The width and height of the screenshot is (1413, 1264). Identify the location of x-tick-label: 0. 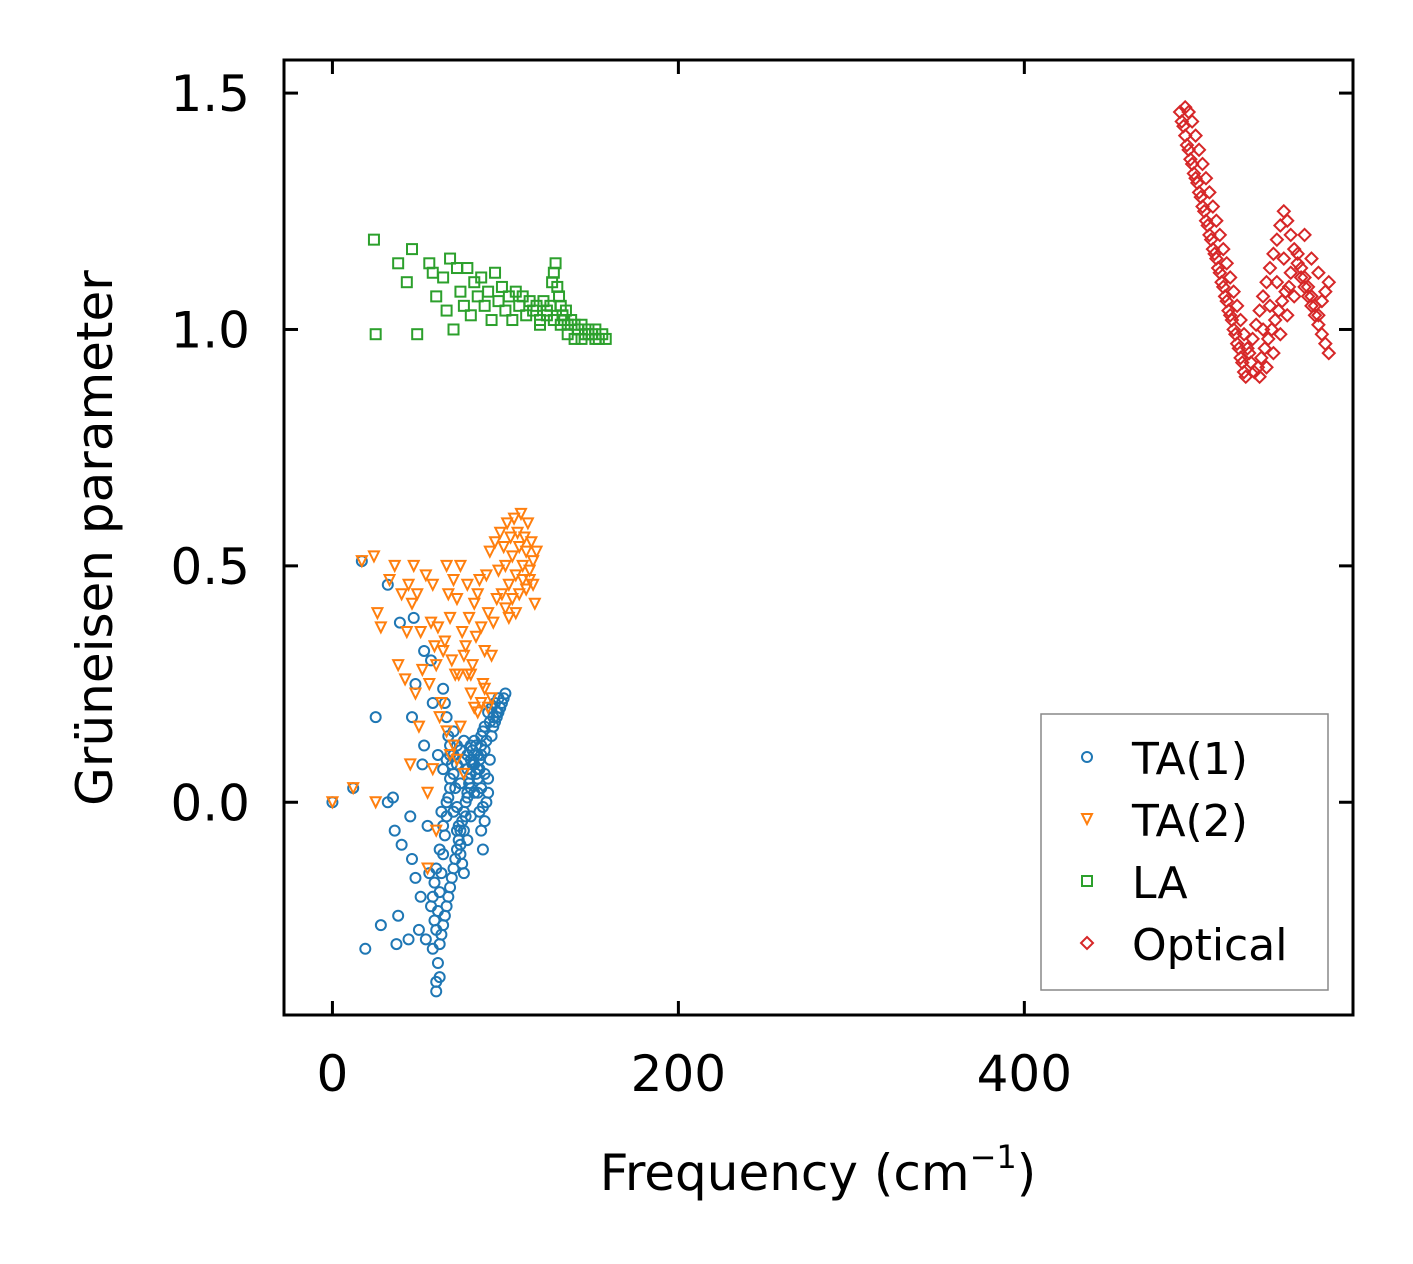
(333, 1074).